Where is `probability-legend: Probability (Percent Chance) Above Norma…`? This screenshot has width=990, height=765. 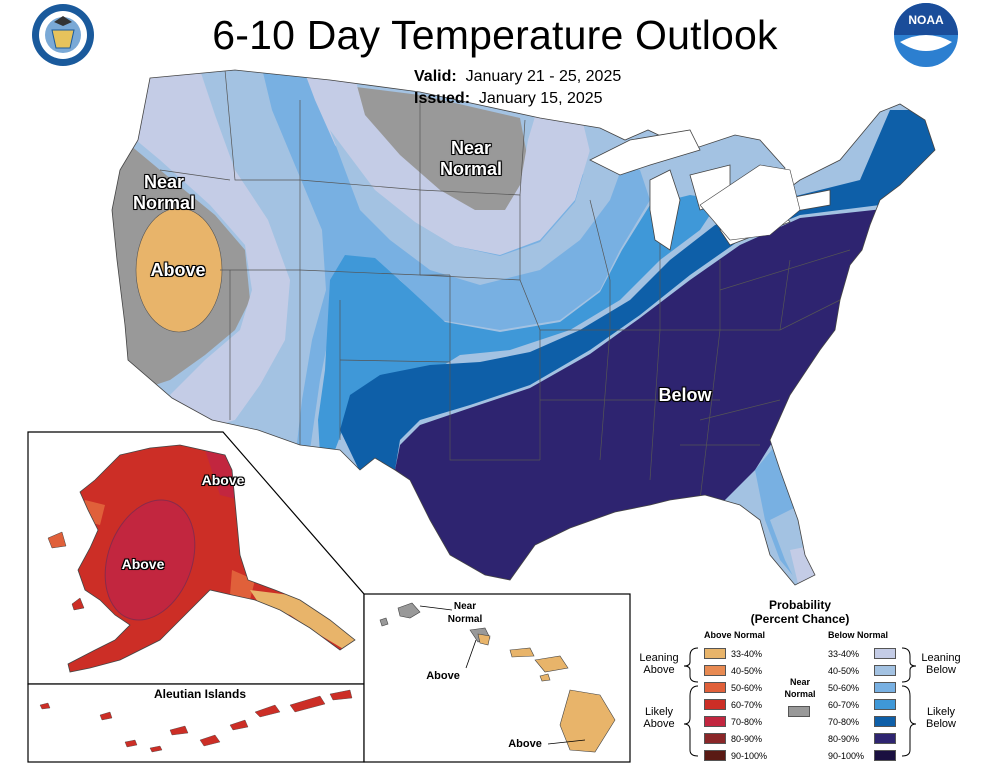 probability-legend: Probability (Percent Chance) Above Norma… is located at coordinates (810, 680).